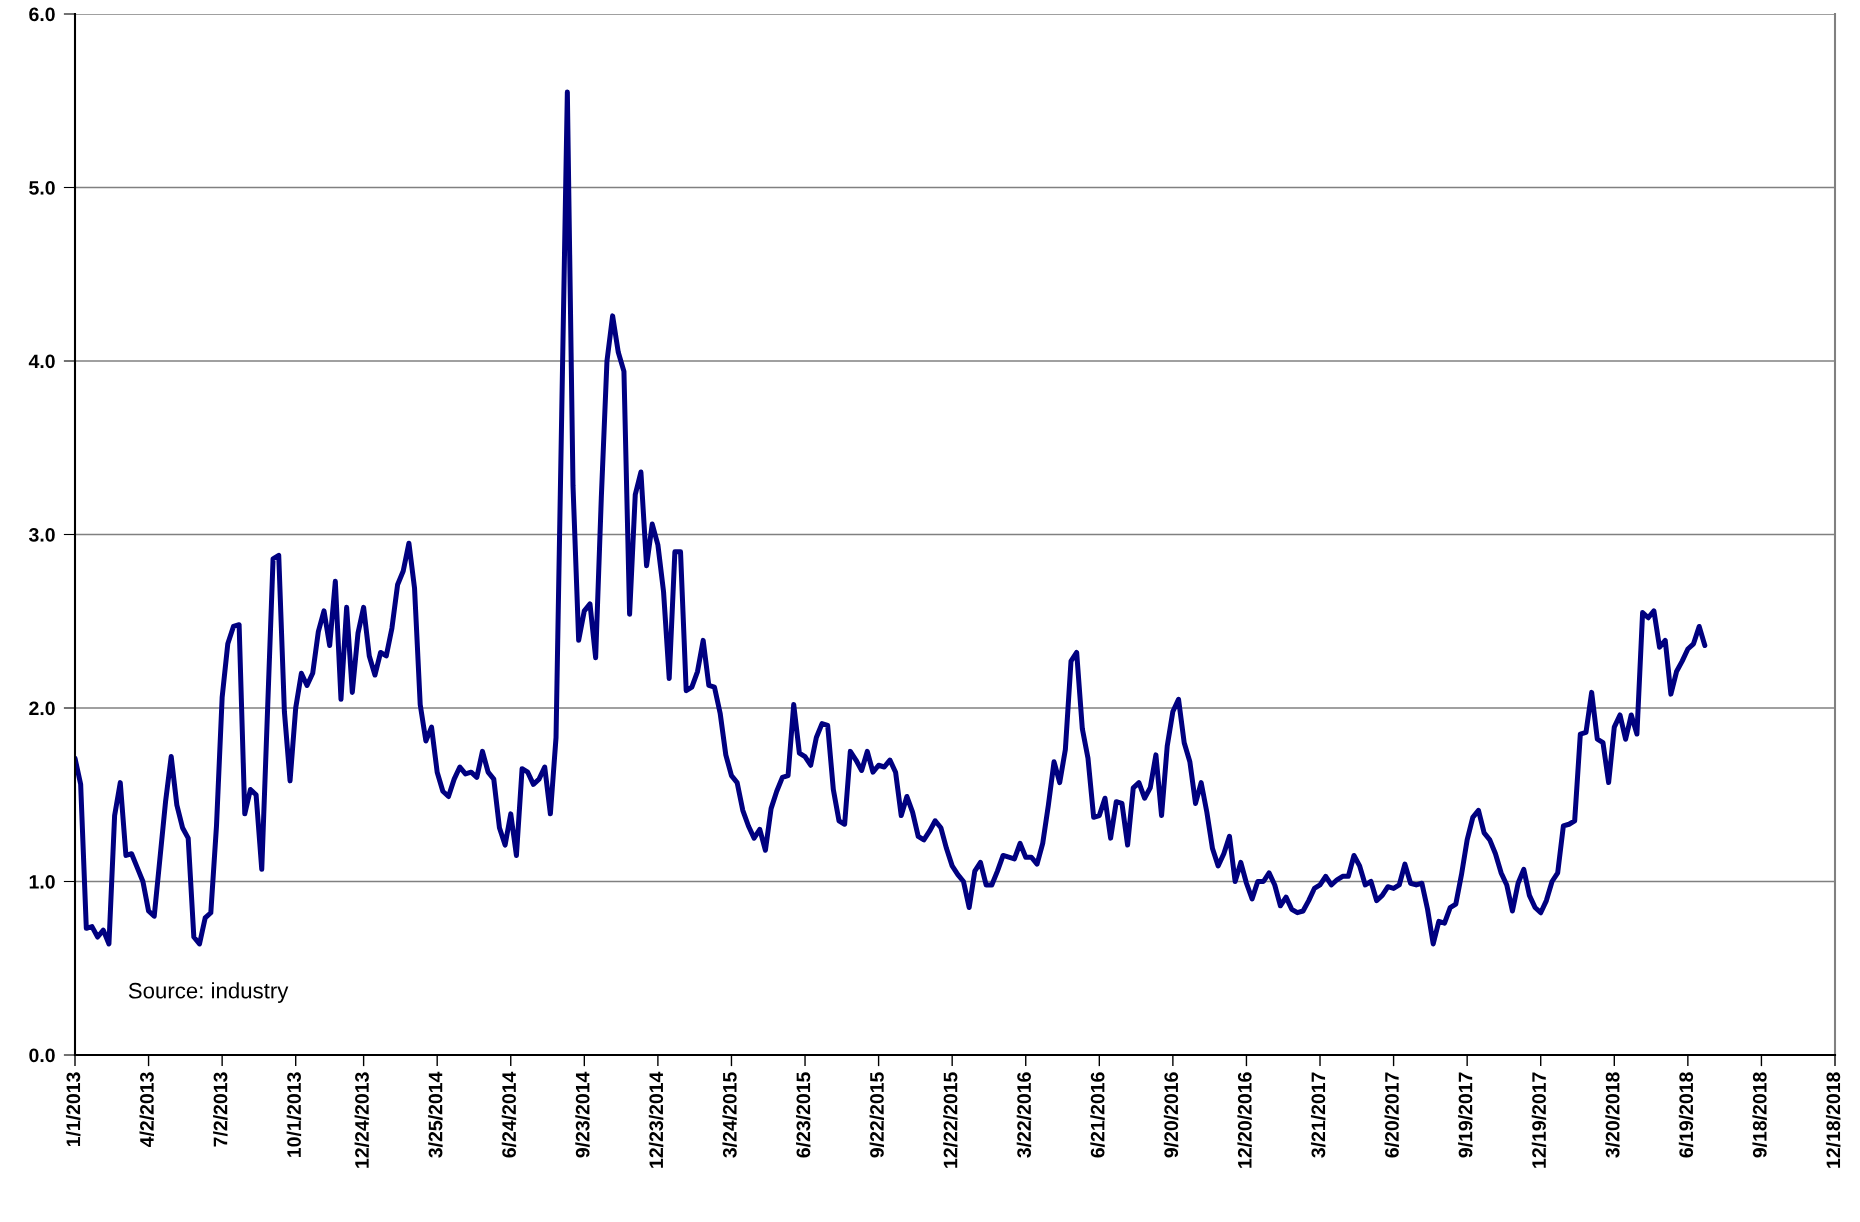 The image size is (1860, 1222). What do you see at coordinates (362, 1120) in the screenshot?
I see `x-tick-label: 12/24/2013` at bounding box center [362, 1120].